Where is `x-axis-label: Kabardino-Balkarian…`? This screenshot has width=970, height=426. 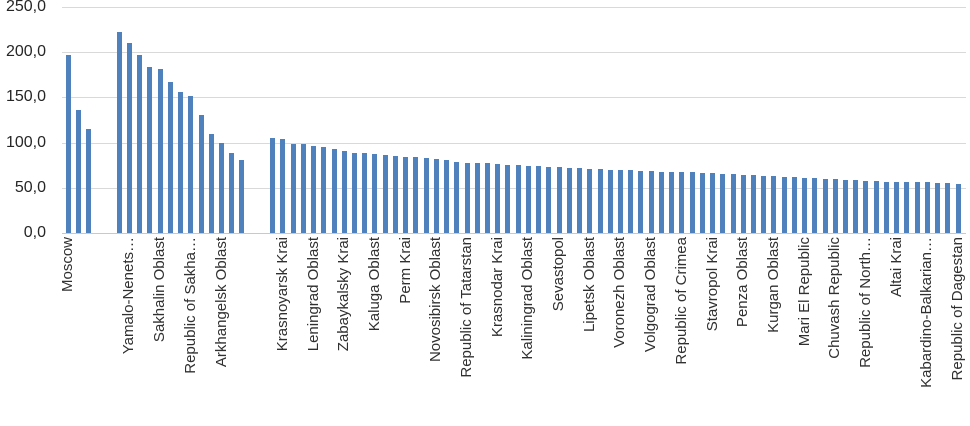 x-axis-label: Kabardino-Balkarian… is located at coordinates (927, 312).